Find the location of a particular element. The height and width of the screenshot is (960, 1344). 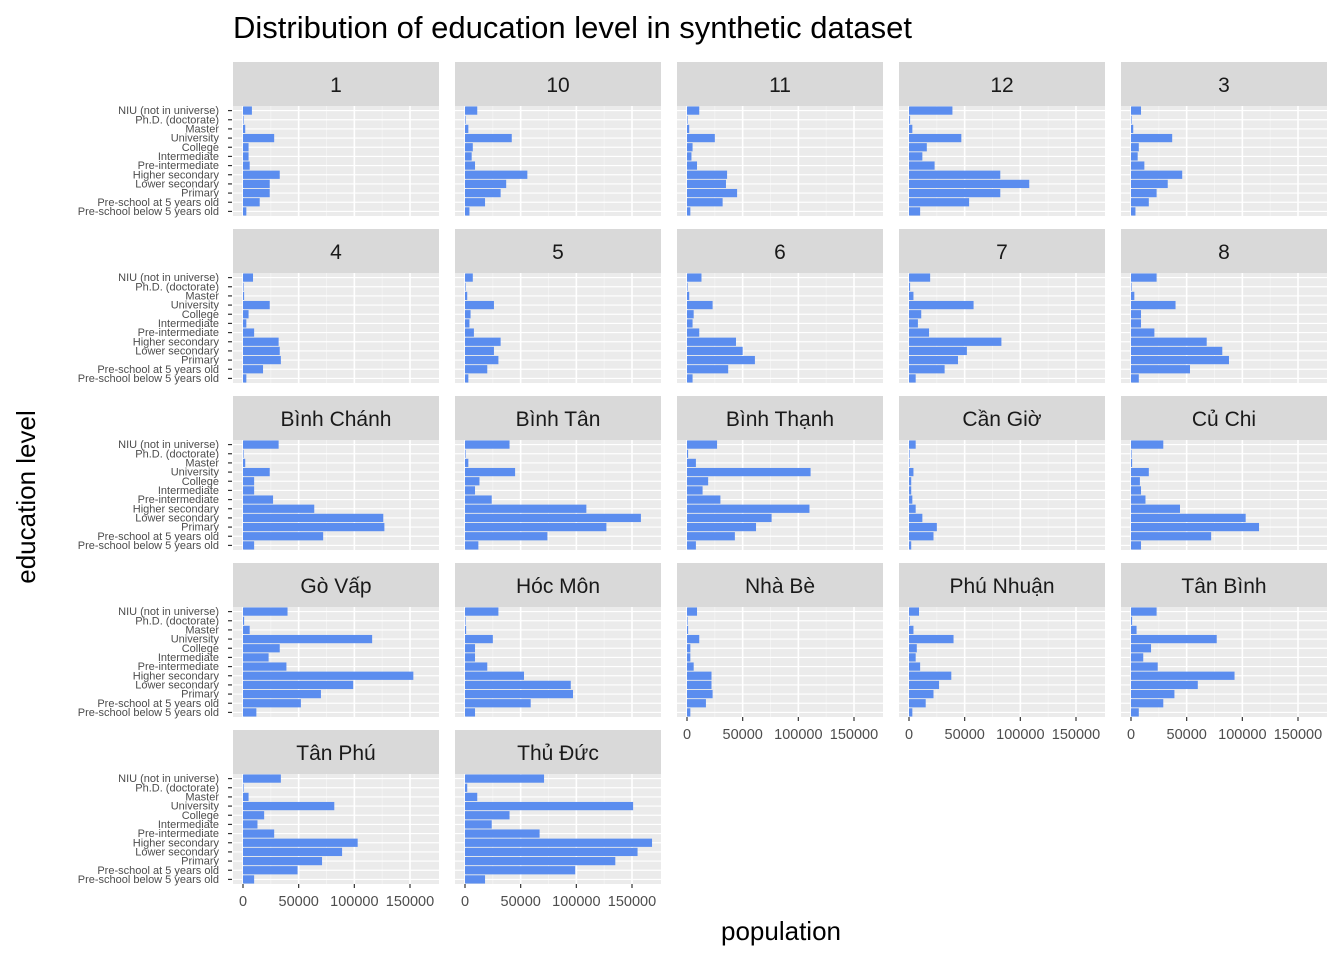

facet-panel: Tân Bình 0 50000 100000 150000 is located at coordinates (1224, 653).